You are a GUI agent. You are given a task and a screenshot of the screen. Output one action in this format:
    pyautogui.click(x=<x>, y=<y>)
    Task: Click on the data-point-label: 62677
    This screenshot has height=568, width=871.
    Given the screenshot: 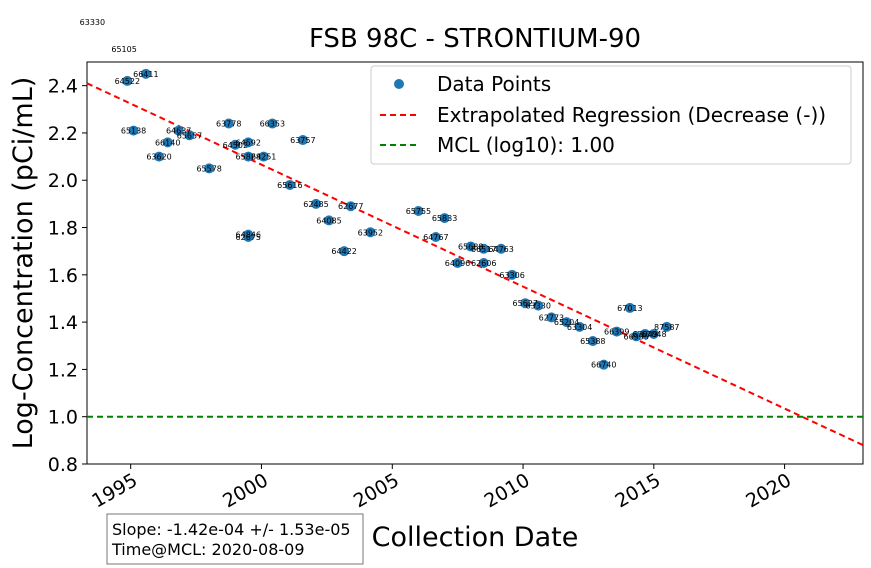 What is the action you would take?
    pyautogui.click(x=350, y=206)
    